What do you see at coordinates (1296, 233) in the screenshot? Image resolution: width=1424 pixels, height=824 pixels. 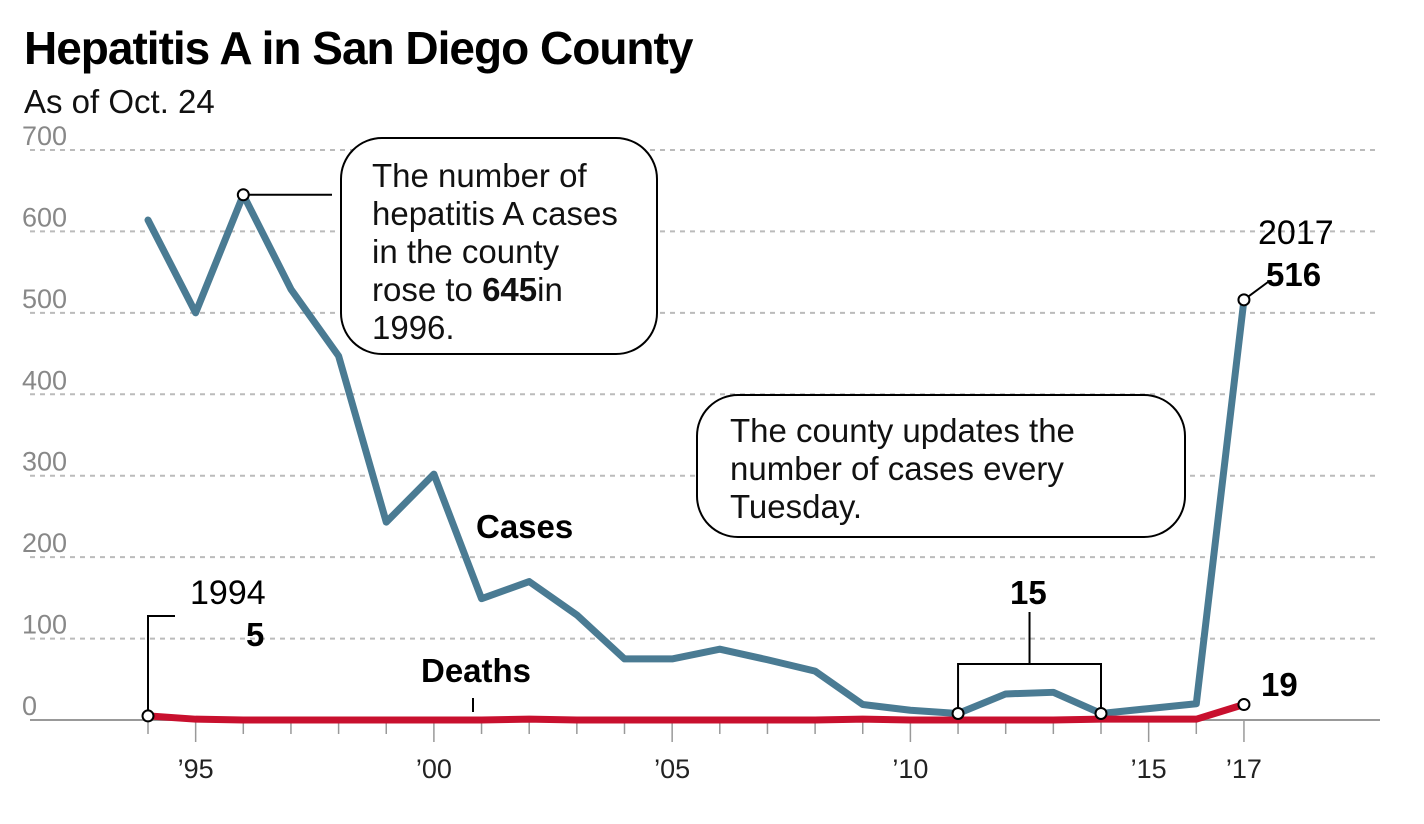 I see `end-year-label: 2017` at bounding box center [1296, 233].